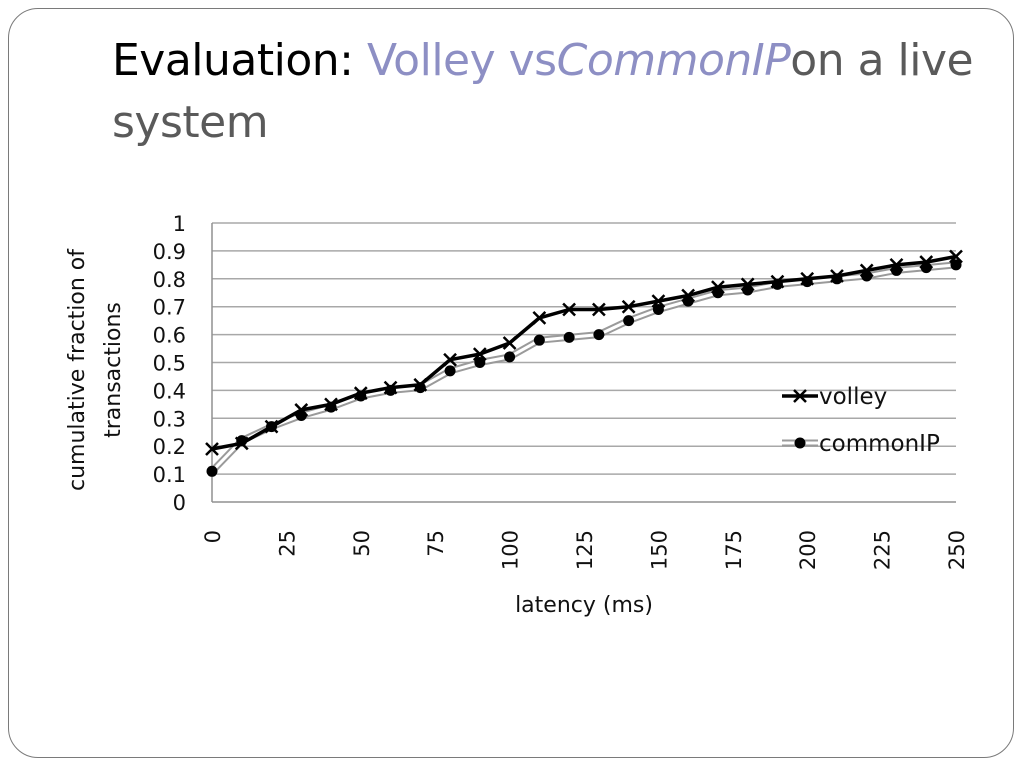 Image resolution: width=1024 pixels, height=768 pixels. I want to click on y-axis-label-line2: transactions, so click(113, 370).